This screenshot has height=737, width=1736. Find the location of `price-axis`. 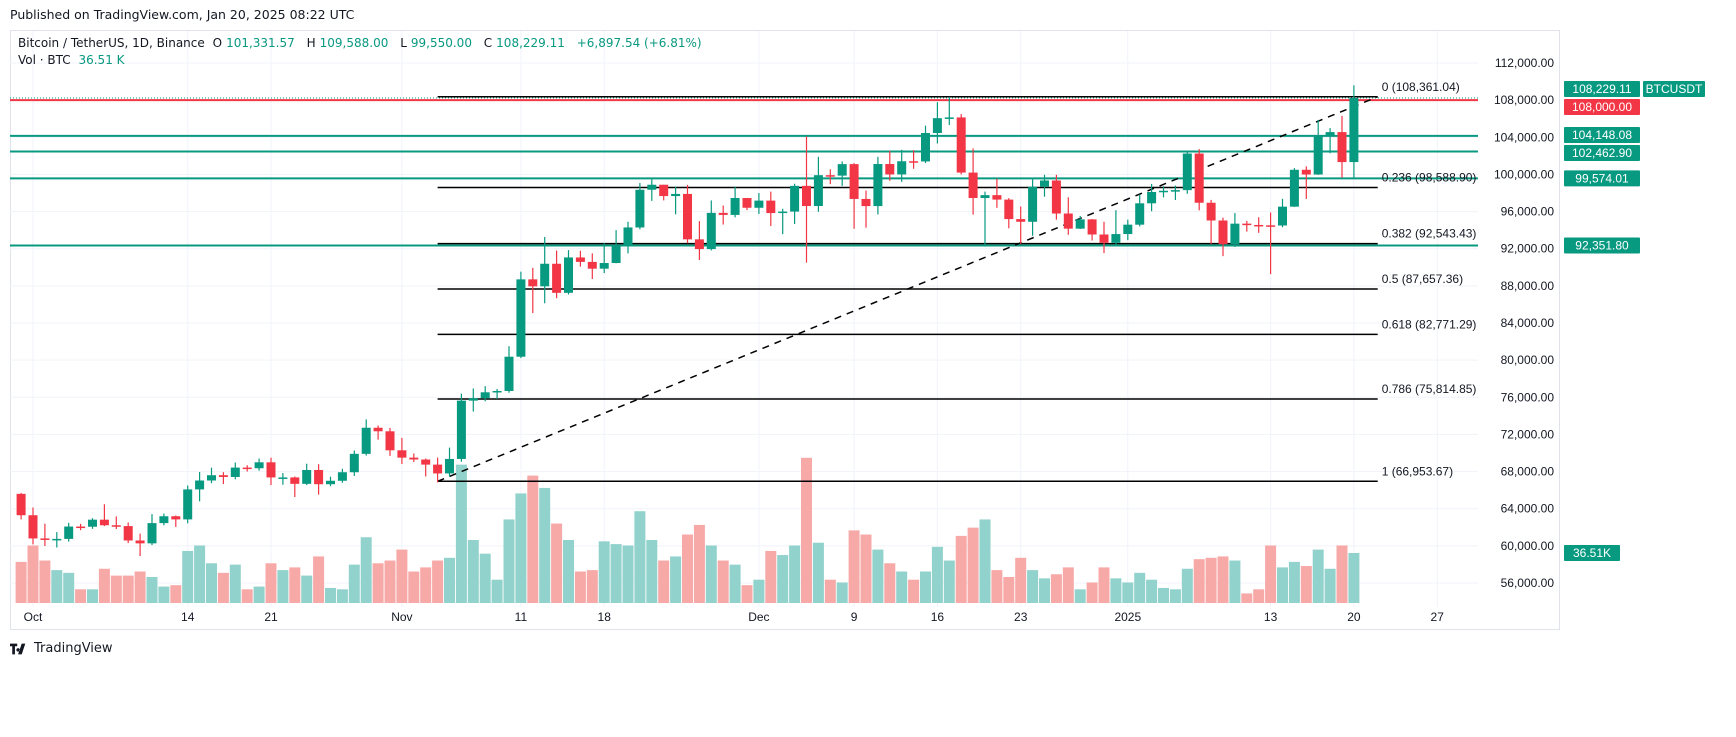

price-axis is located at coordinates (1518, 330).